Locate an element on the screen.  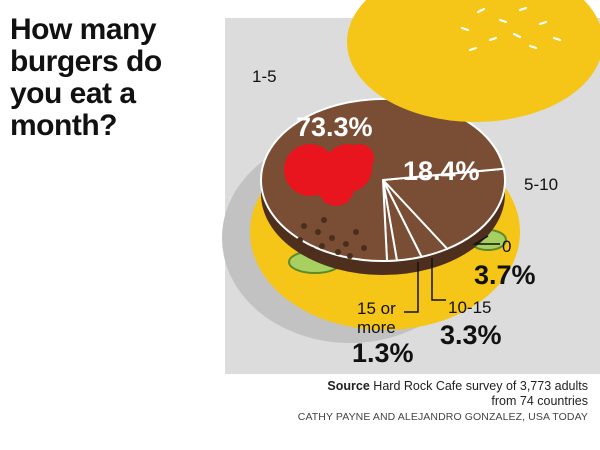
slice-value-0: 3.7% is located at coordinates (505, 275).